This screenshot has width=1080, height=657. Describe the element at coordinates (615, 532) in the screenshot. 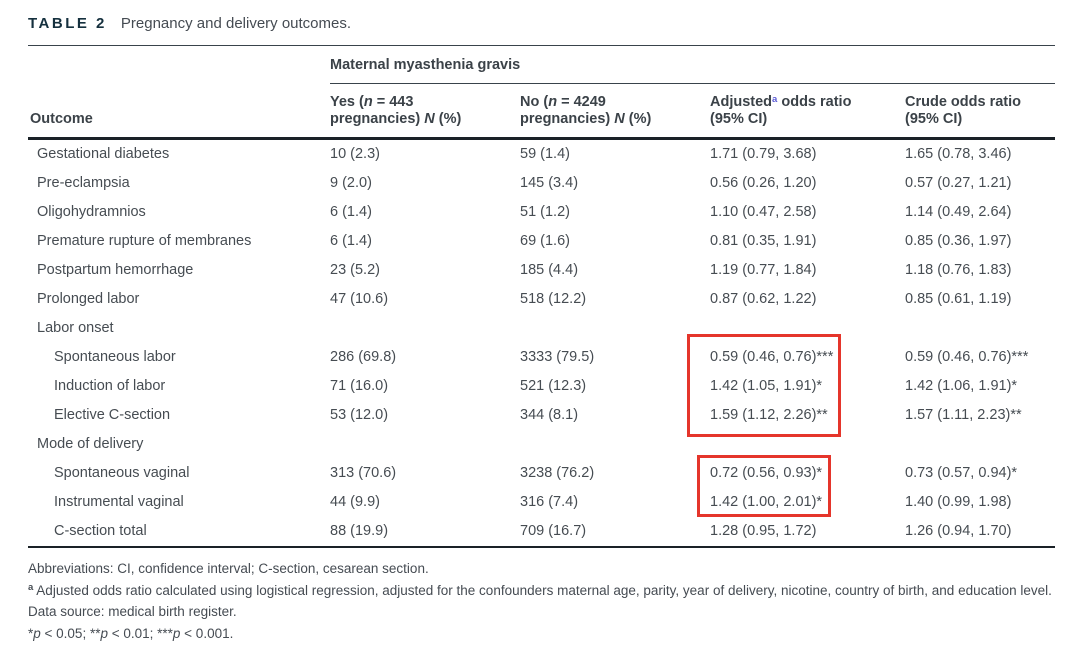

I see `table-cell: 709 (16.7)` at that location.